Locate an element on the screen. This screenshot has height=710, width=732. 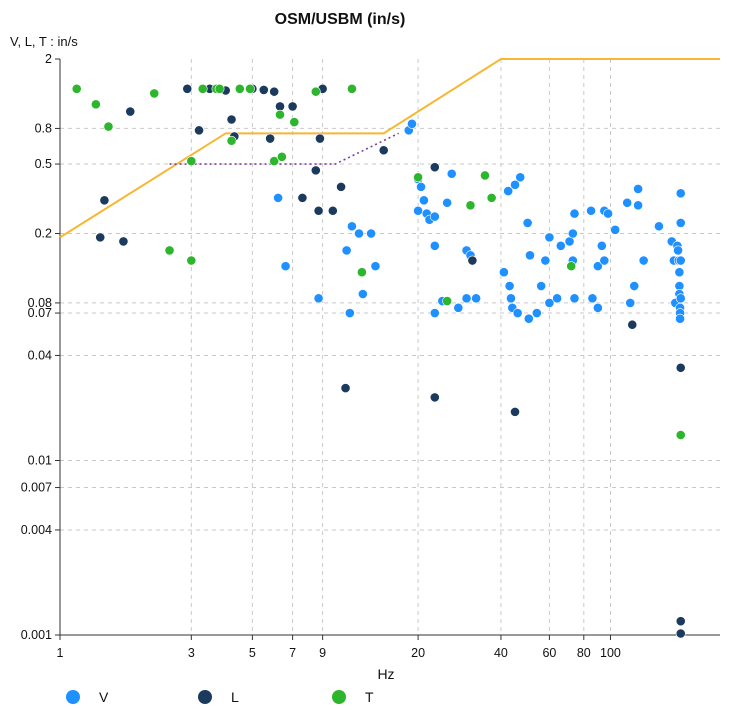
y-tick-label: 0.2 is located at coordinates (43, 233).